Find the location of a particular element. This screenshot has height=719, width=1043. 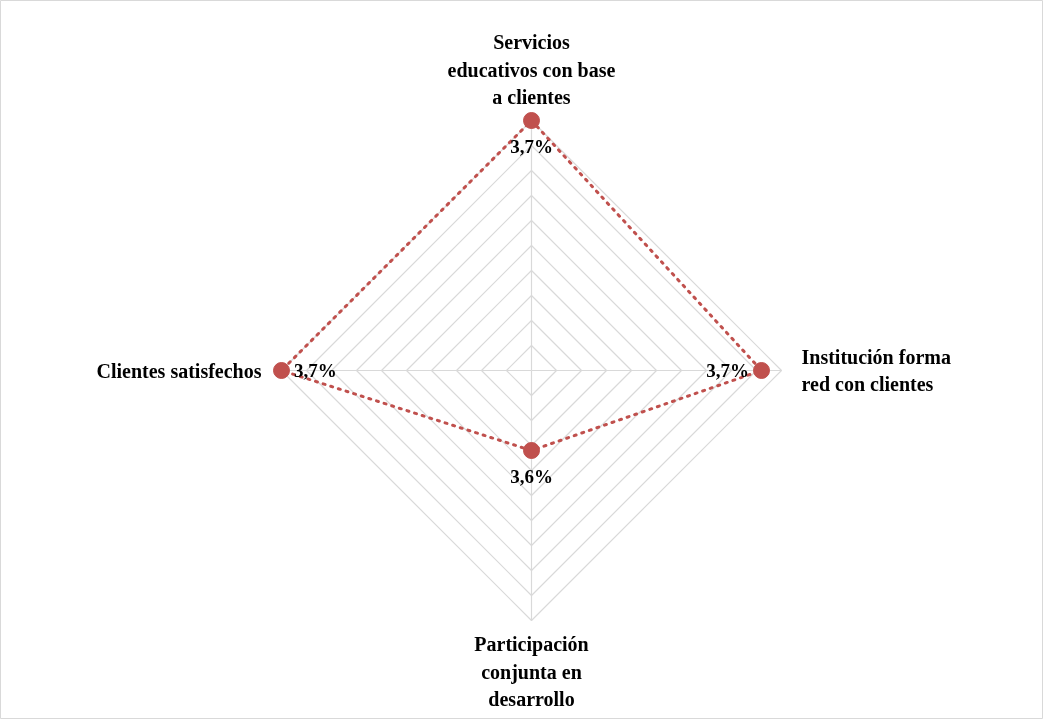

spoke-label: Clientes satisfechos is located at coordinates (179, 370).